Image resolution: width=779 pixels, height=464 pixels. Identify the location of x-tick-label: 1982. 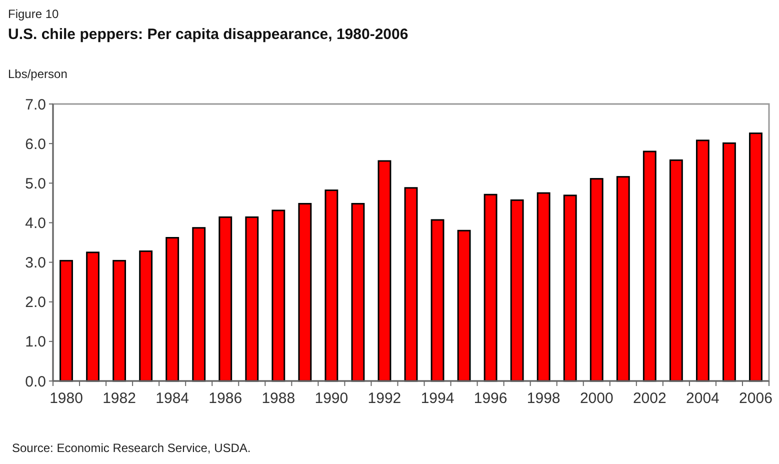
(119, 398).